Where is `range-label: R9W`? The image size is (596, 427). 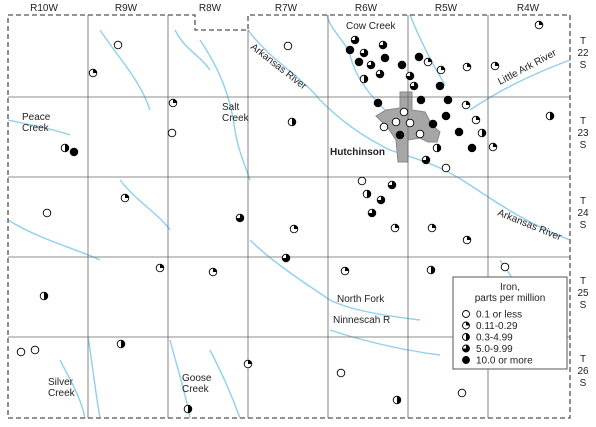
range-label: R9W is located at coordinates (126, 8).